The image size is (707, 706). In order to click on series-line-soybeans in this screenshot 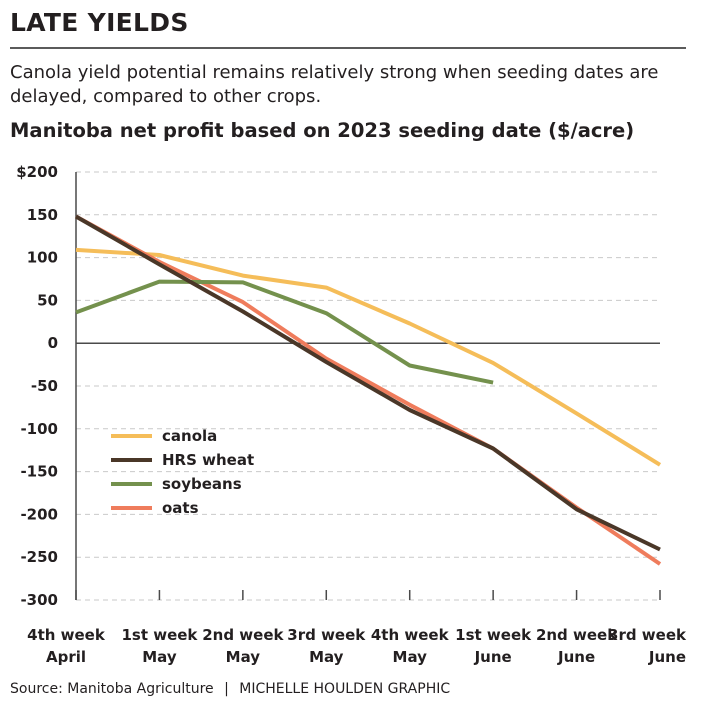, I will do `click(284, 332)`.